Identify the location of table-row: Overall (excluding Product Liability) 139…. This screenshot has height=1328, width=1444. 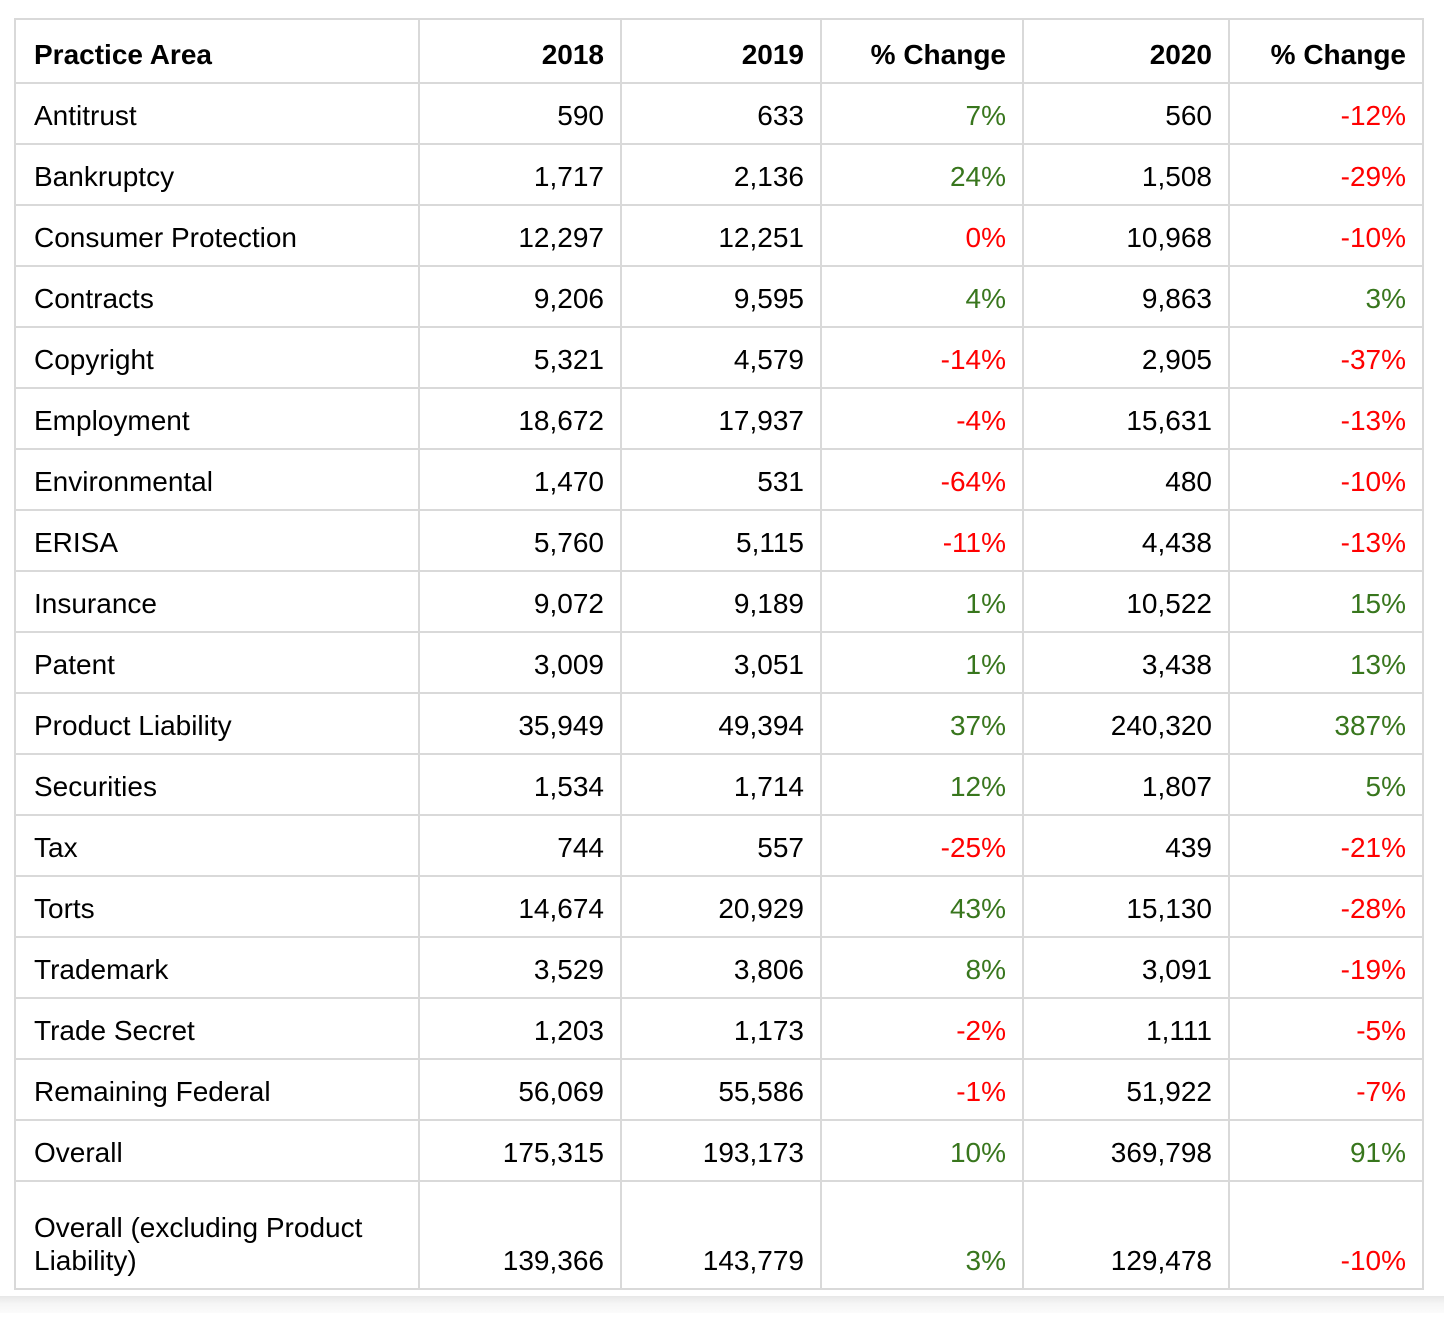
(719, 1235).